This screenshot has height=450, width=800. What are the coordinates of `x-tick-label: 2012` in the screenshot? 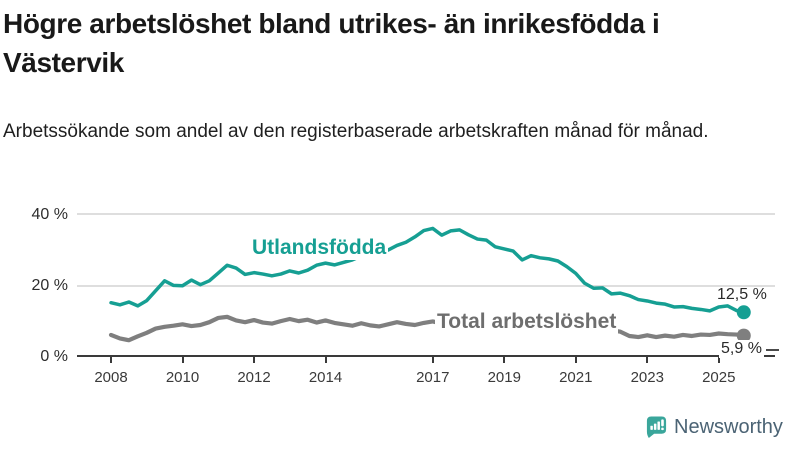 It's located at (254, 377).